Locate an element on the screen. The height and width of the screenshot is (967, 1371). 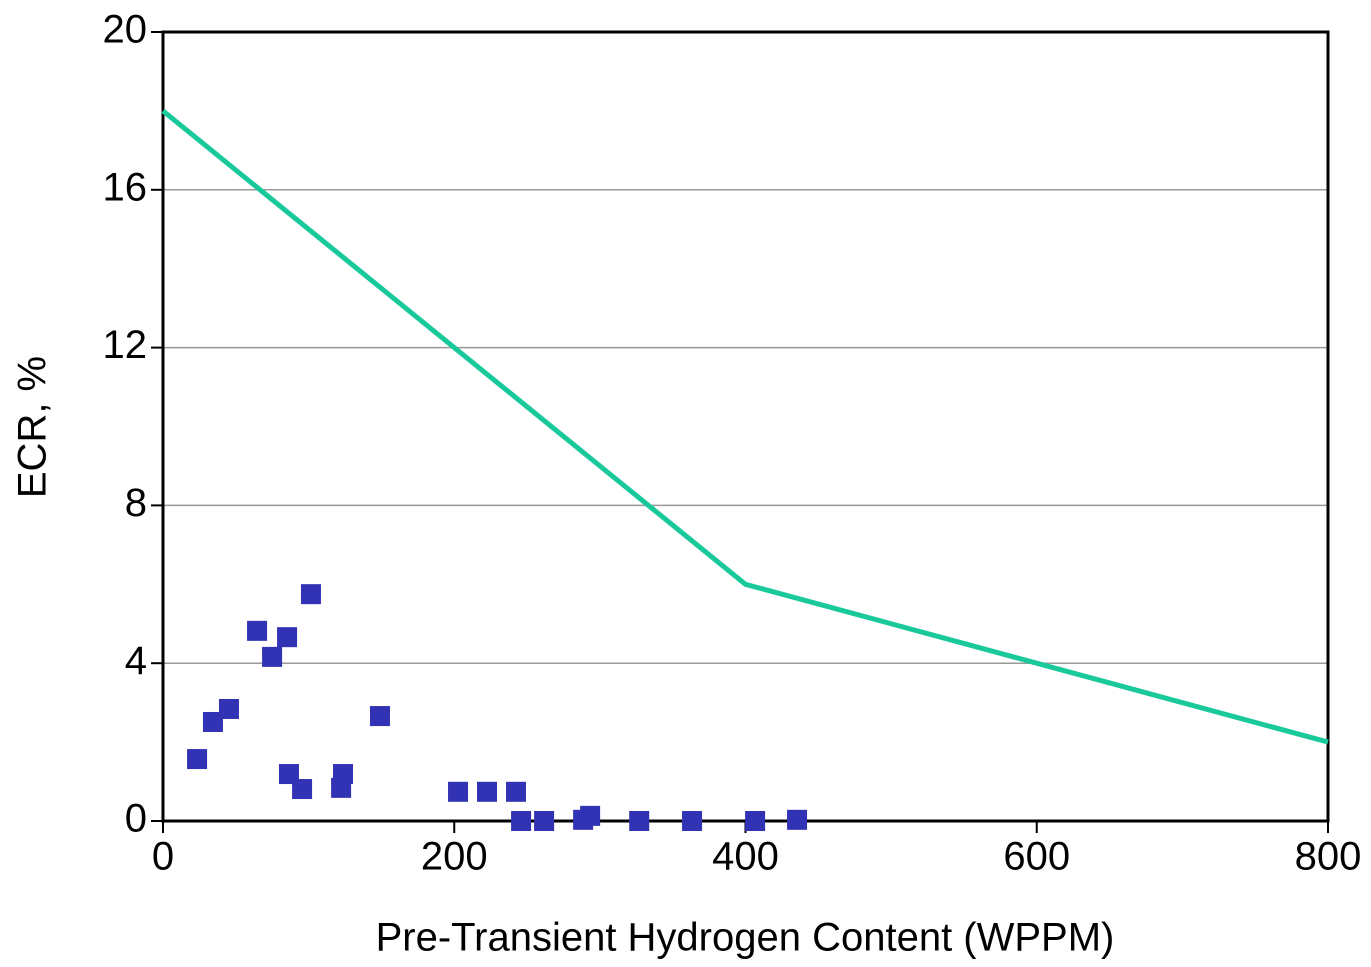
x-tick-label: 200 is located at coordinates (454, 857).